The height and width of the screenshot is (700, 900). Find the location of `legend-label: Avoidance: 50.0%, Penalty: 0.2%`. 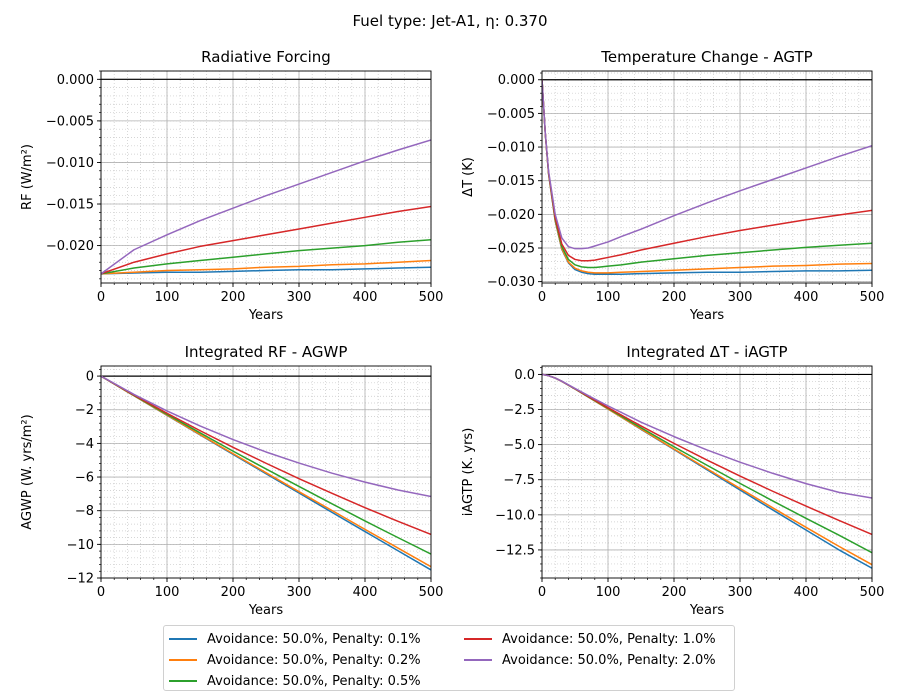

legend-label: Avoidance: 50.0%, Penalty: 0.2% is located at coordinates (314, 660).